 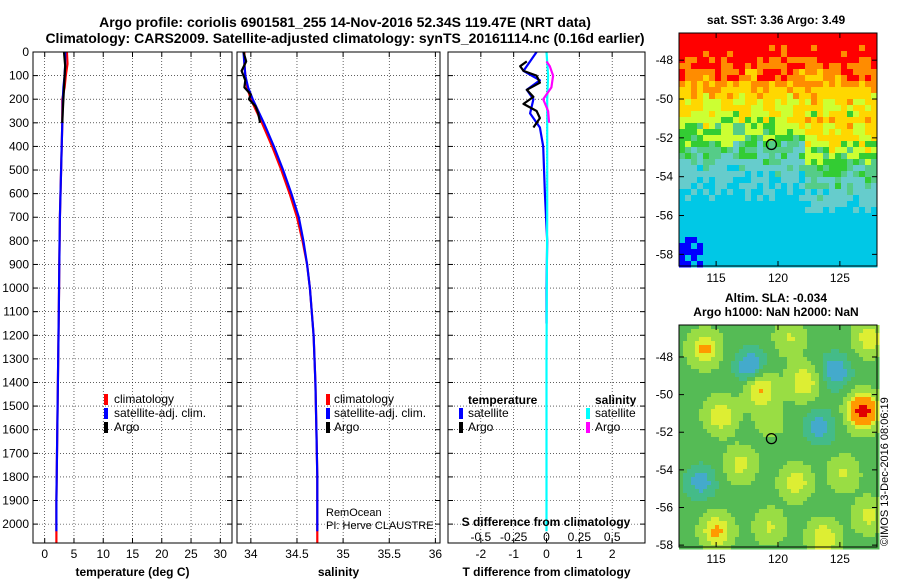 I want to click on x-tick-label: 35, so click(x=343, y=554).